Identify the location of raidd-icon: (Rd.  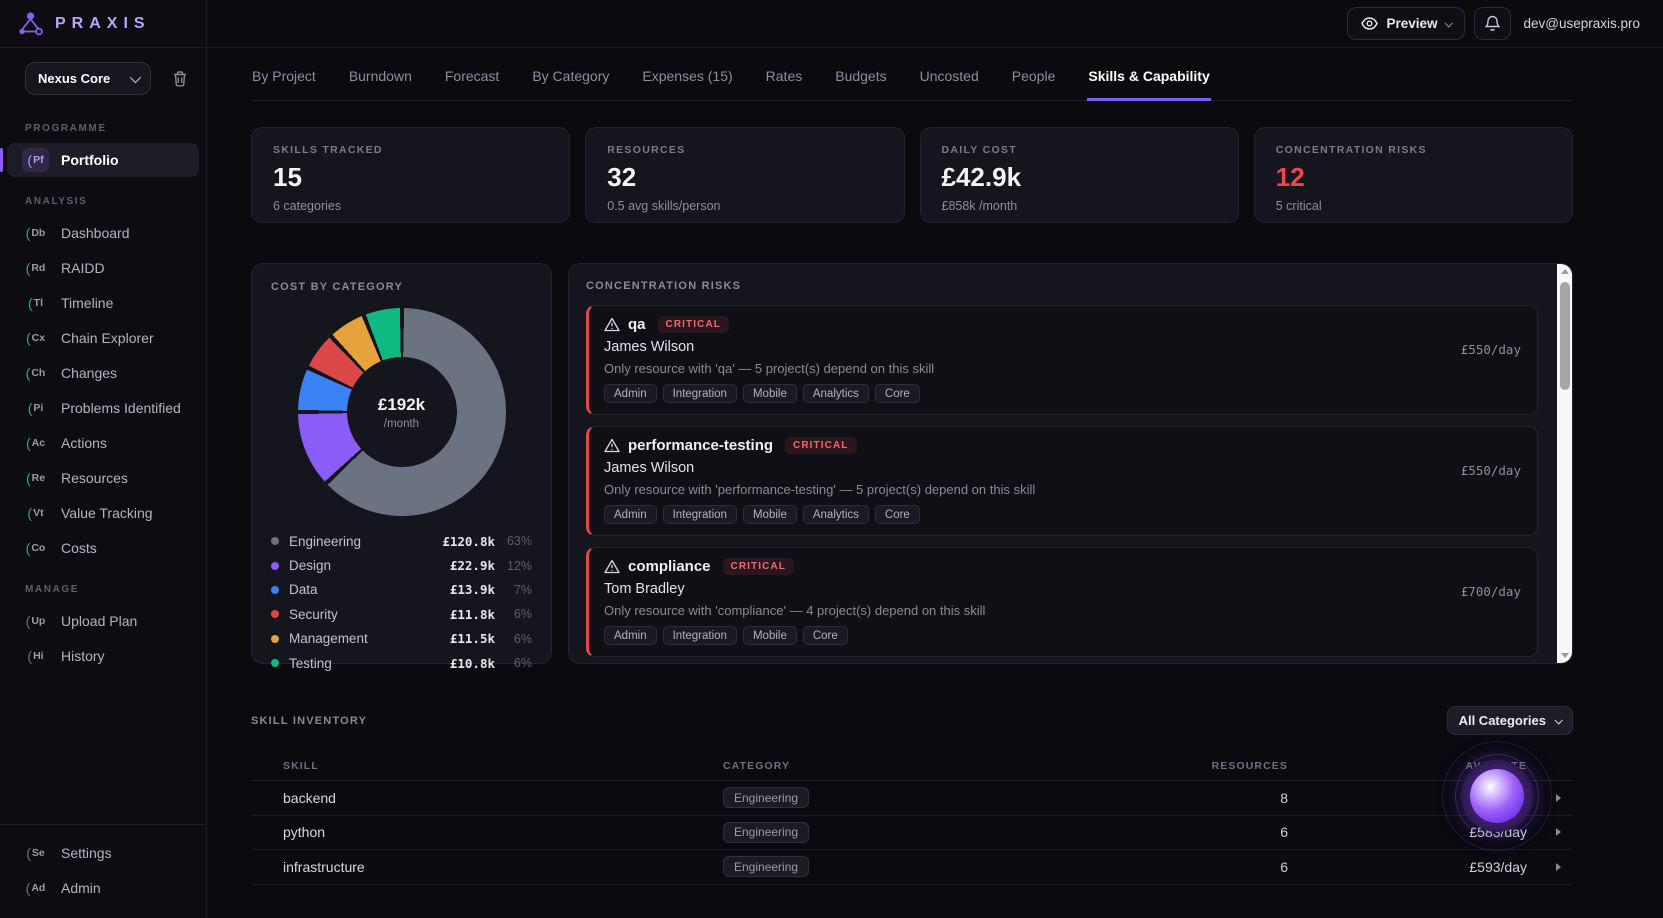
(35, 268).